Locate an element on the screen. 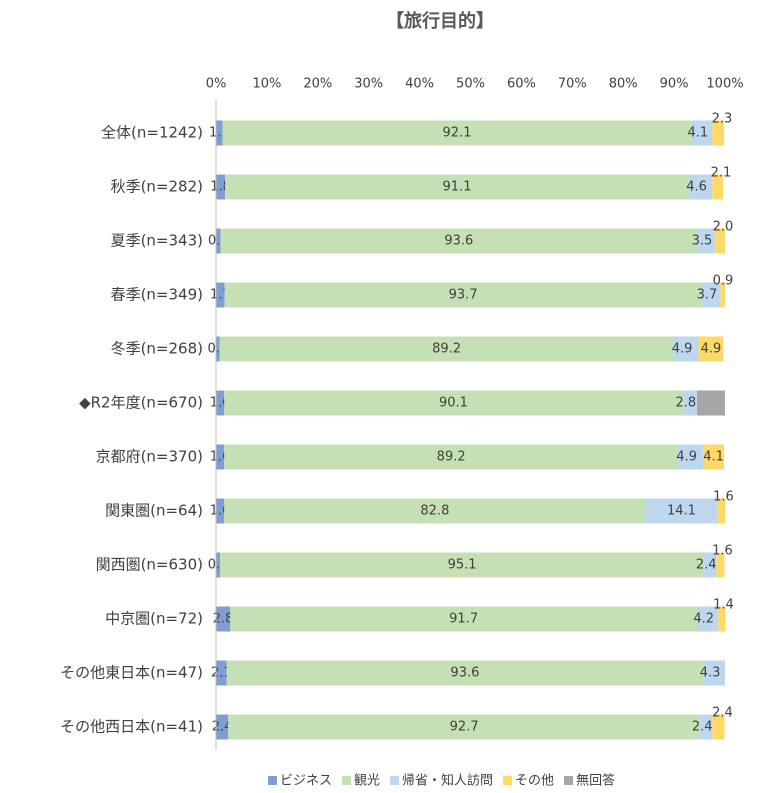  value-label: 2.8 is located at coordinates (223, 619).